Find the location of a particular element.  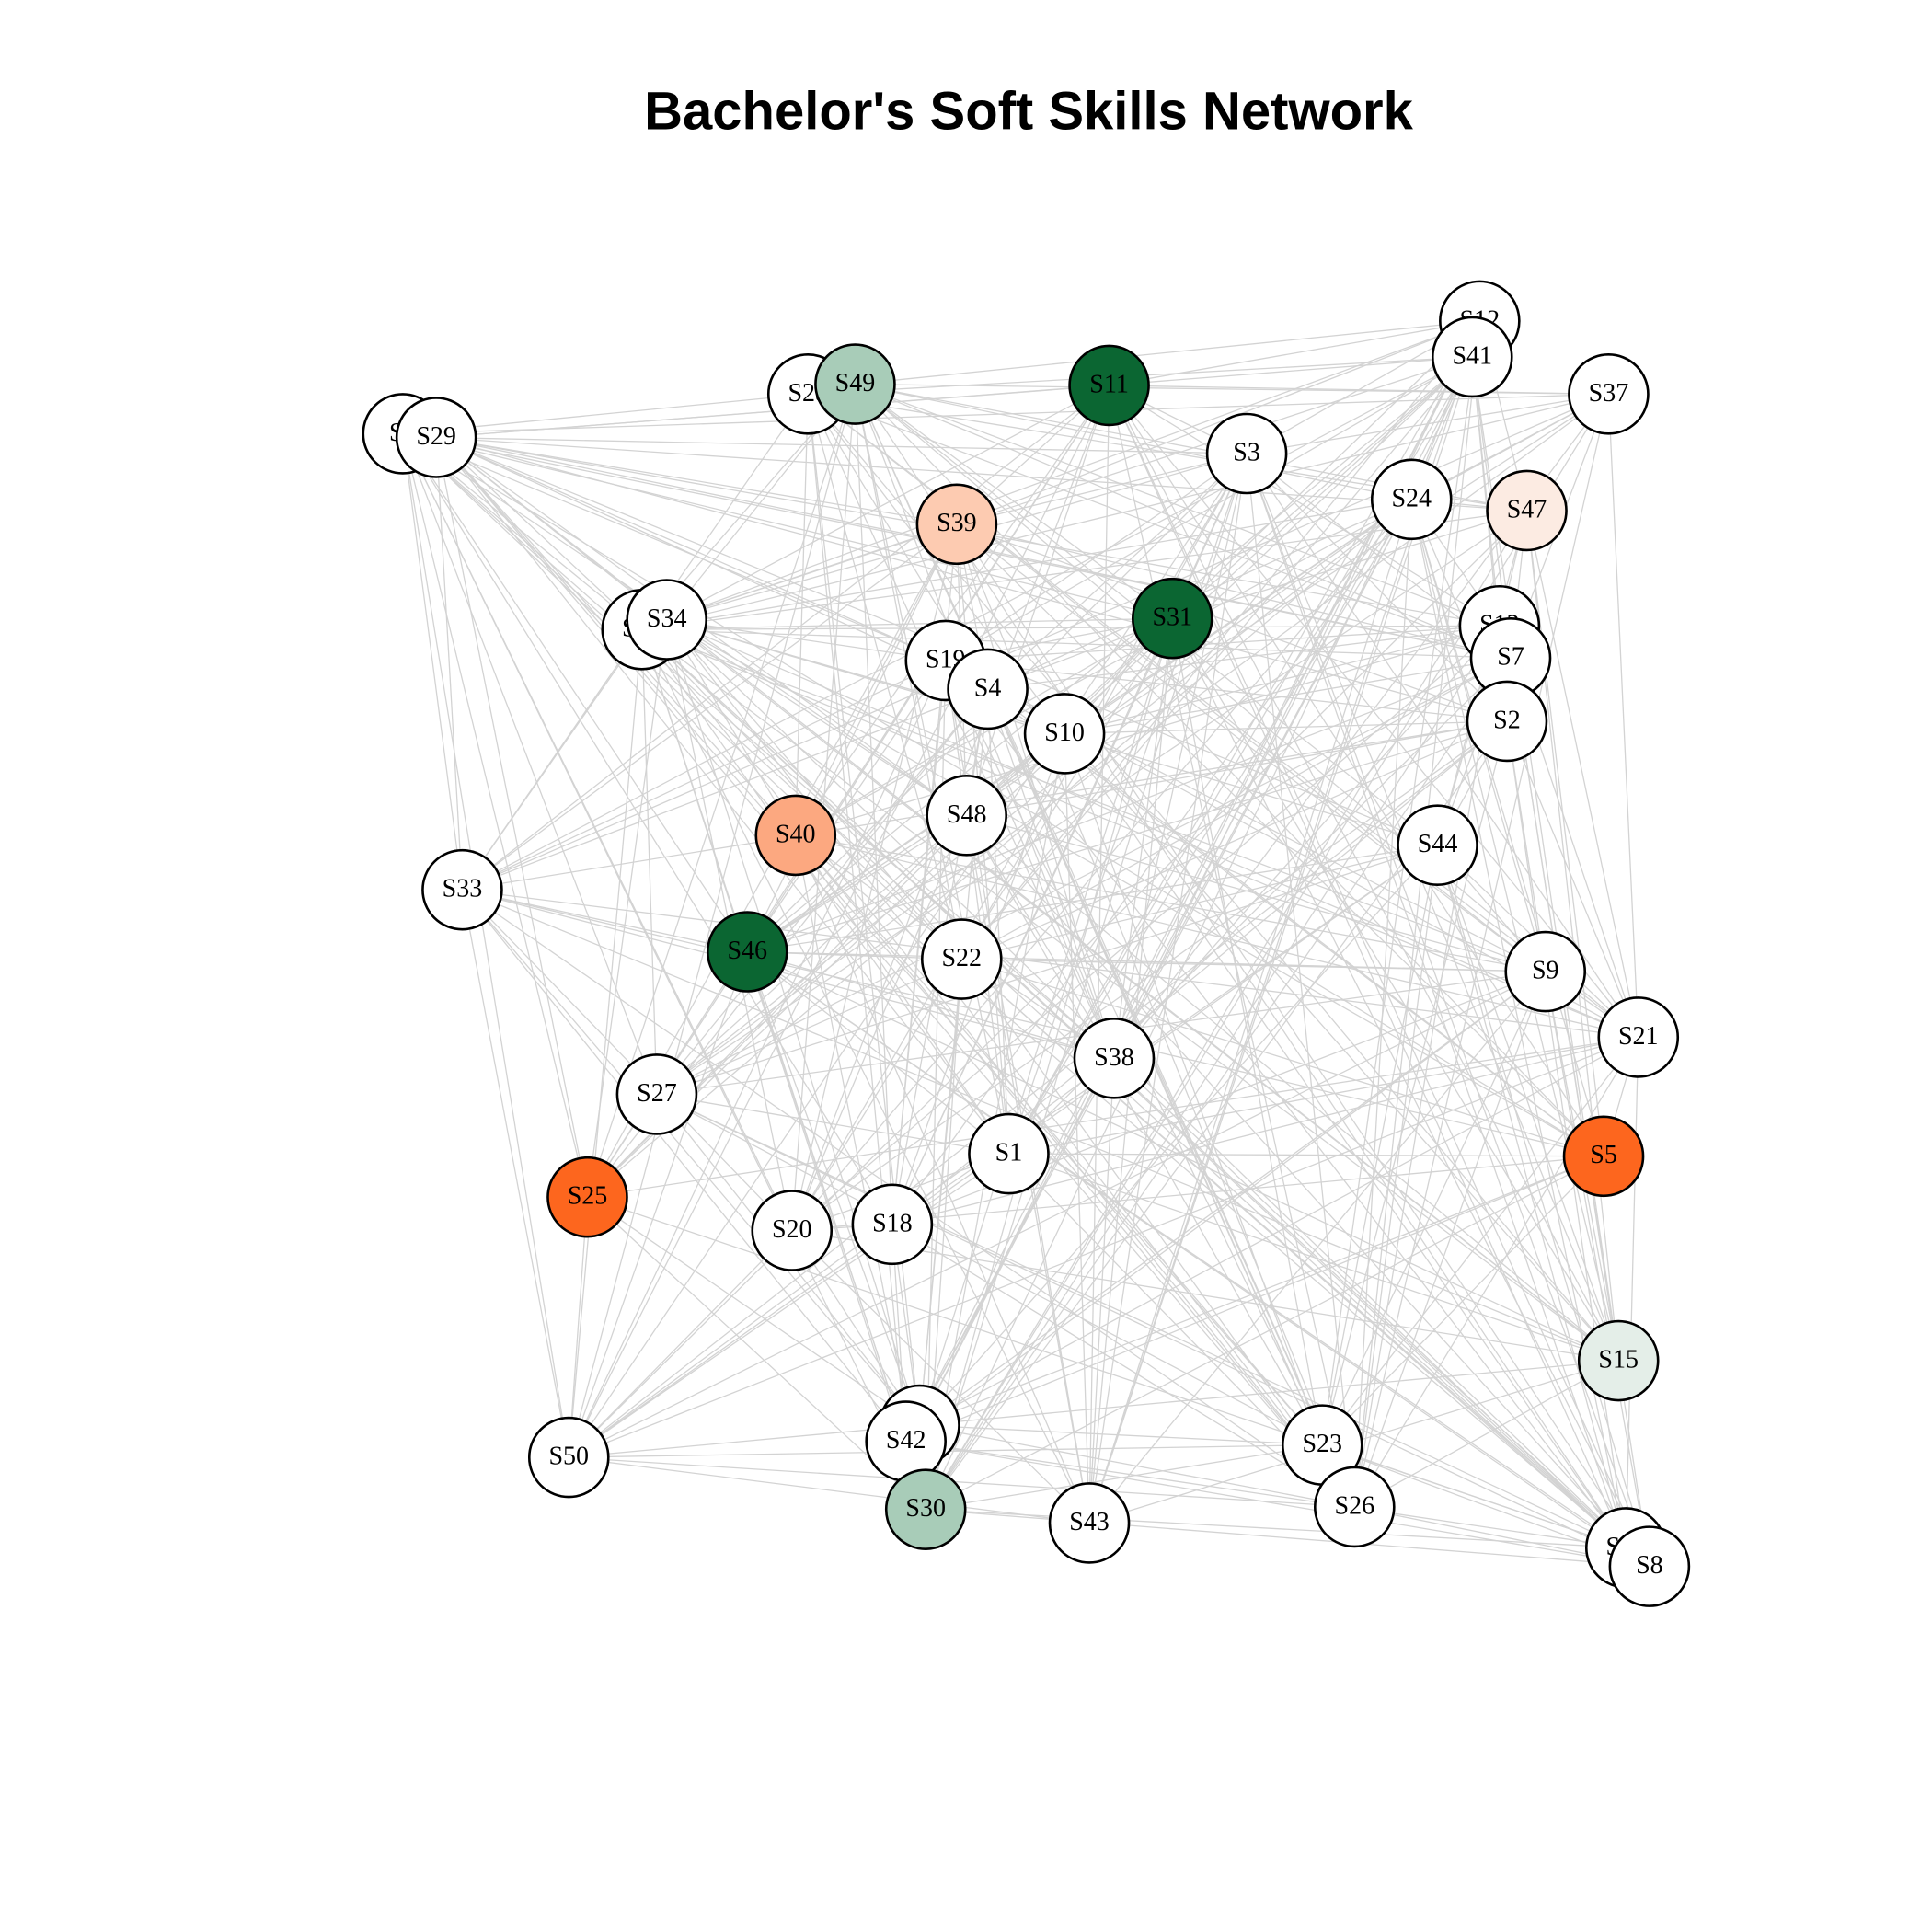

node: S30 is located at coordinates (925, 1509).